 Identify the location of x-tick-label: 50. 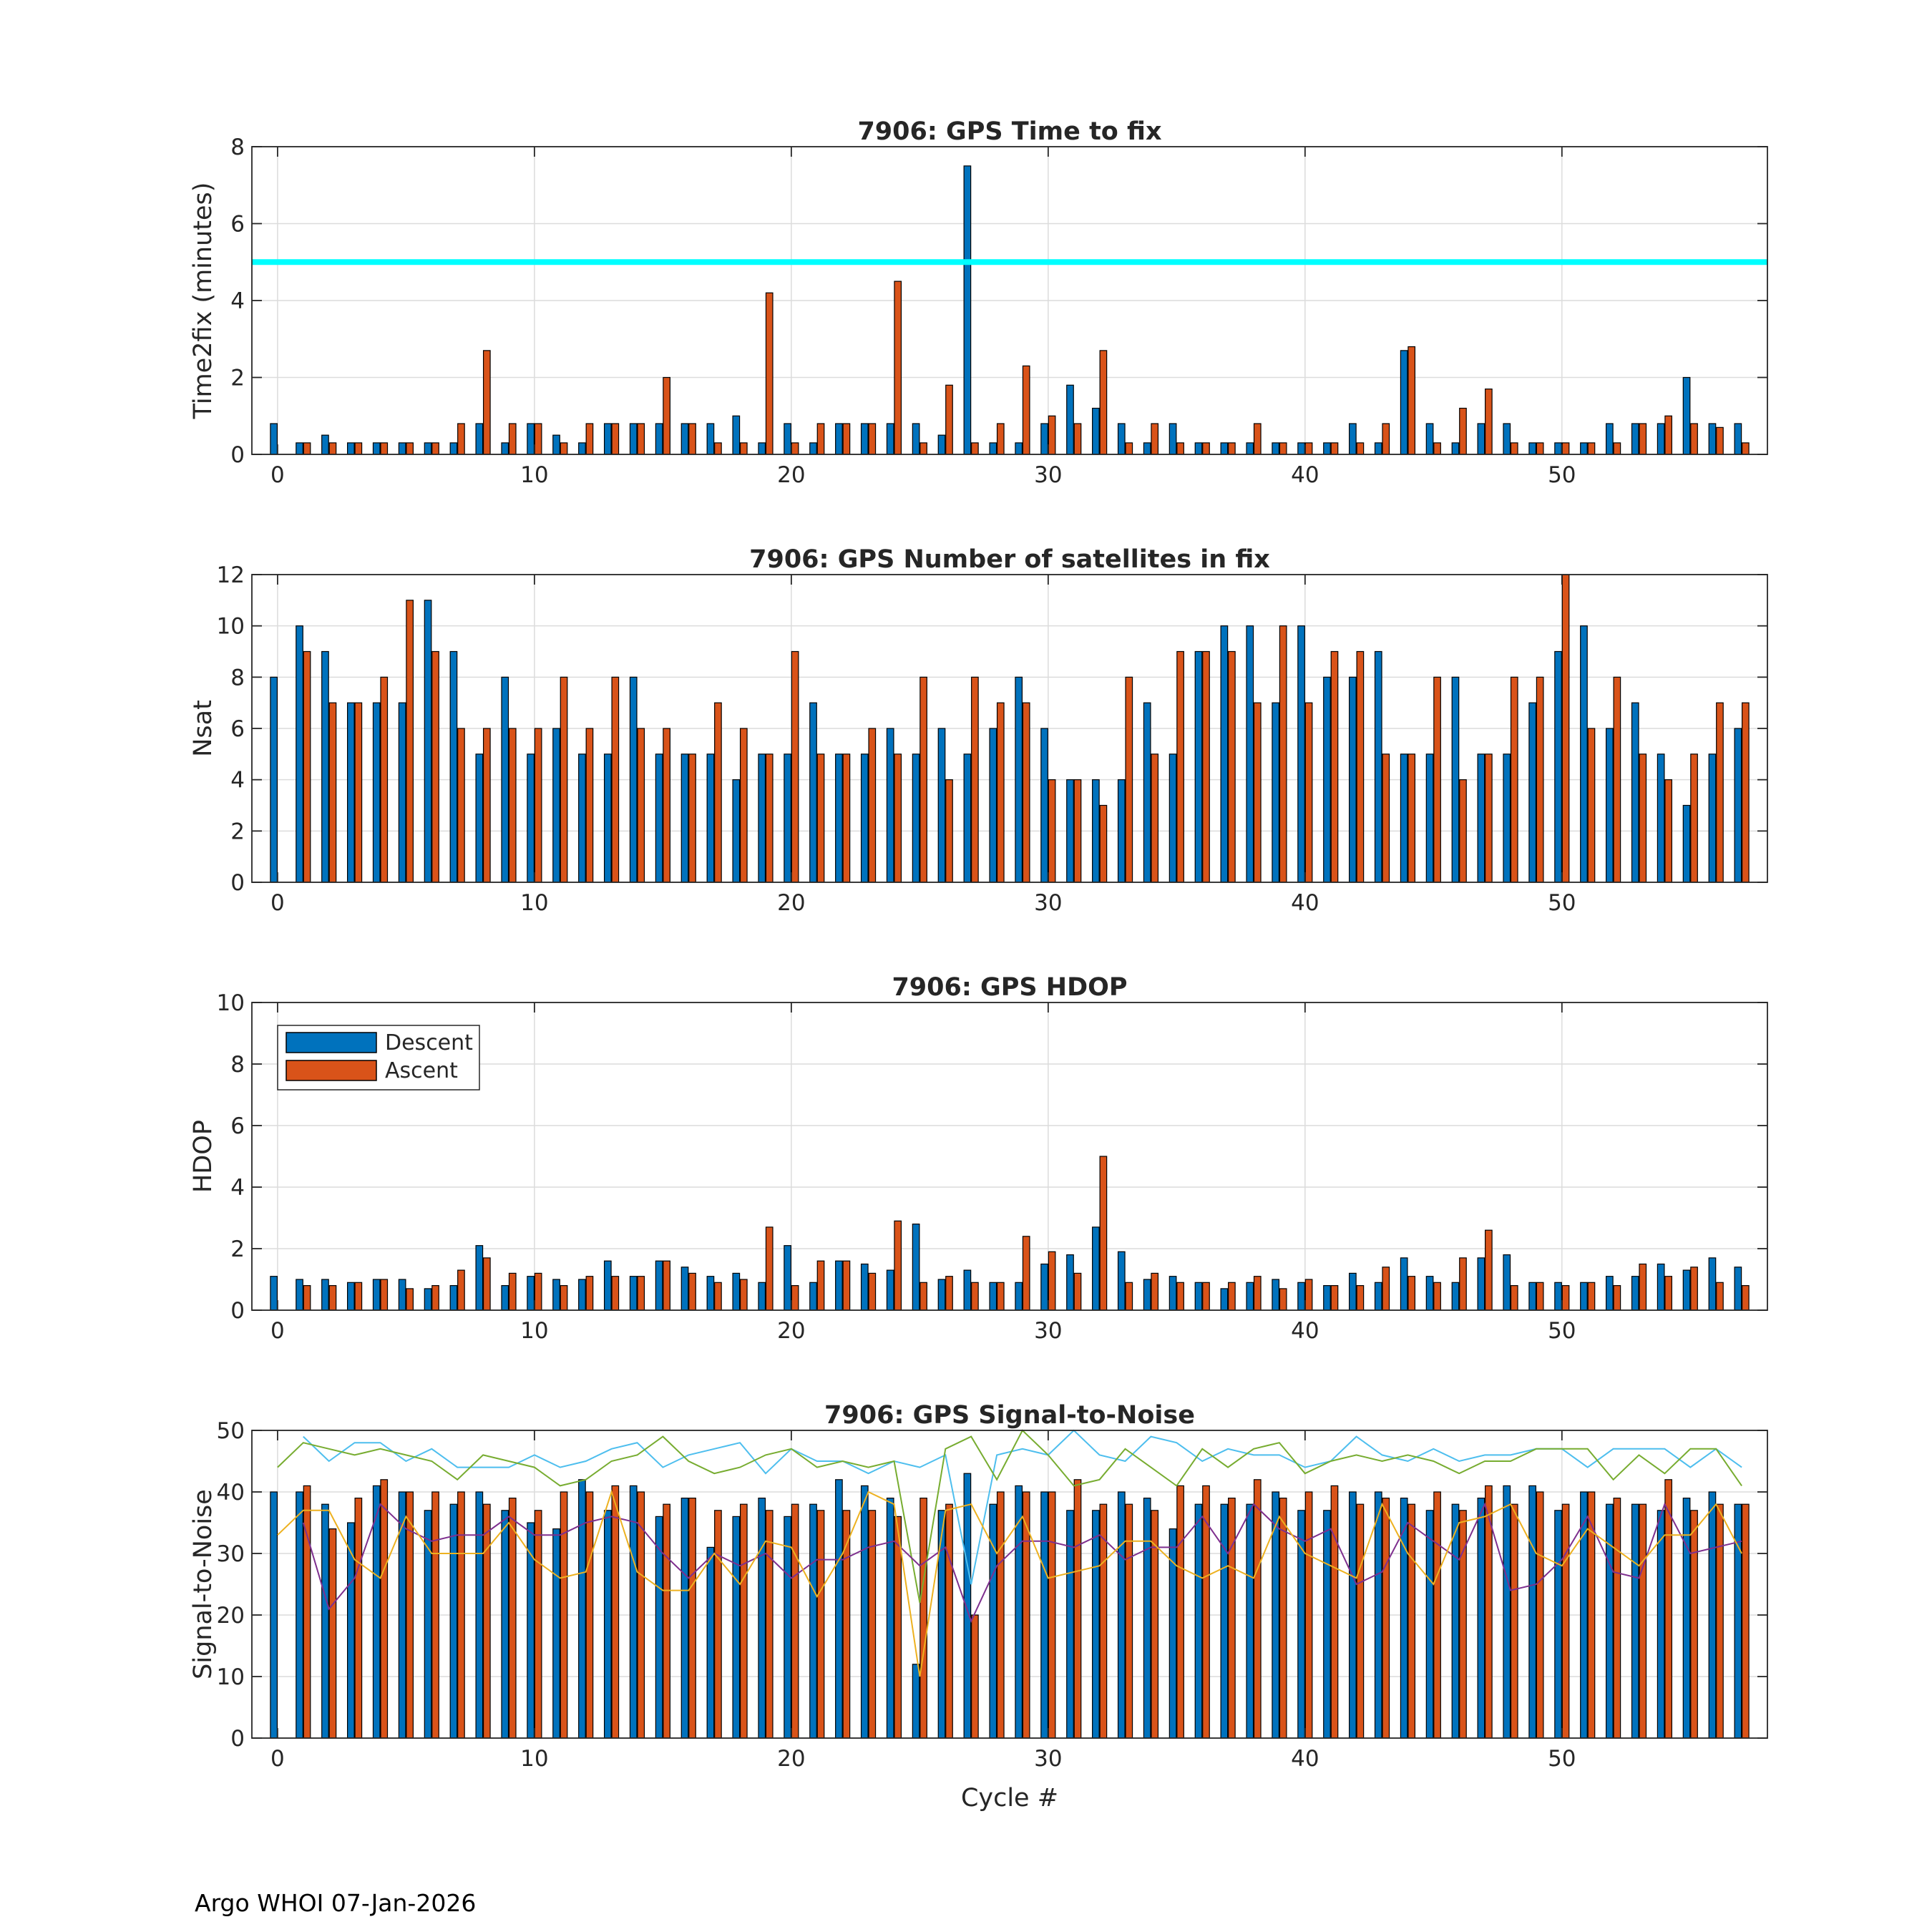
(1562, 1759).